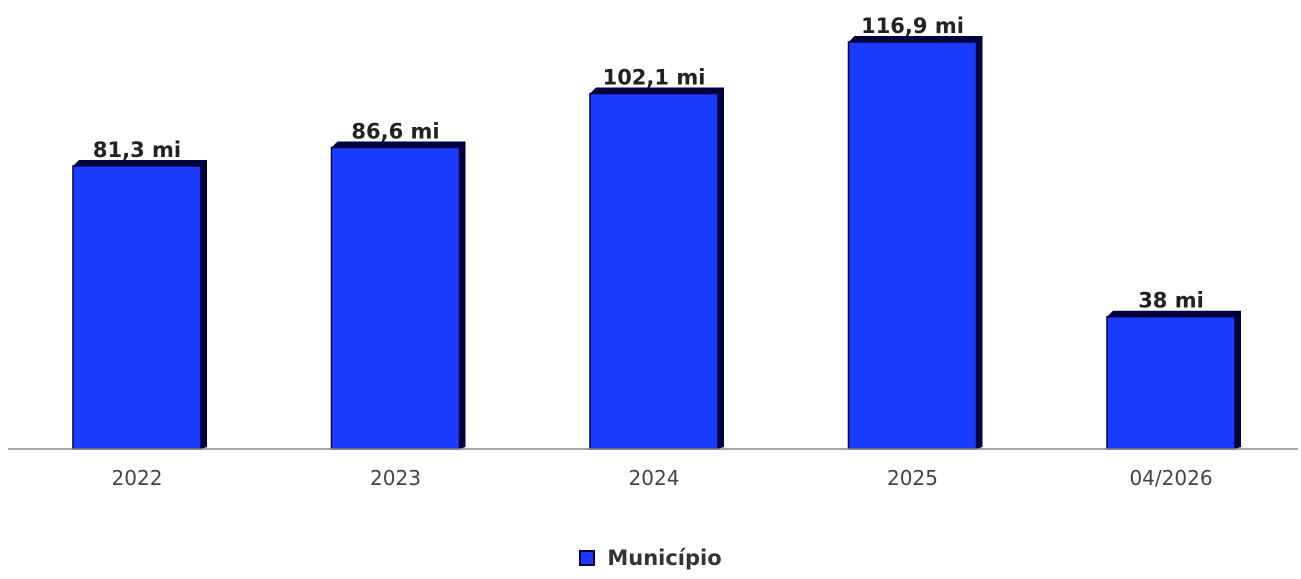 The image size is (1301, 579). What do you see at coordinates (664, 558) in the screenshot?
I see `legend-label: Município` at bounding box center [664, 558].